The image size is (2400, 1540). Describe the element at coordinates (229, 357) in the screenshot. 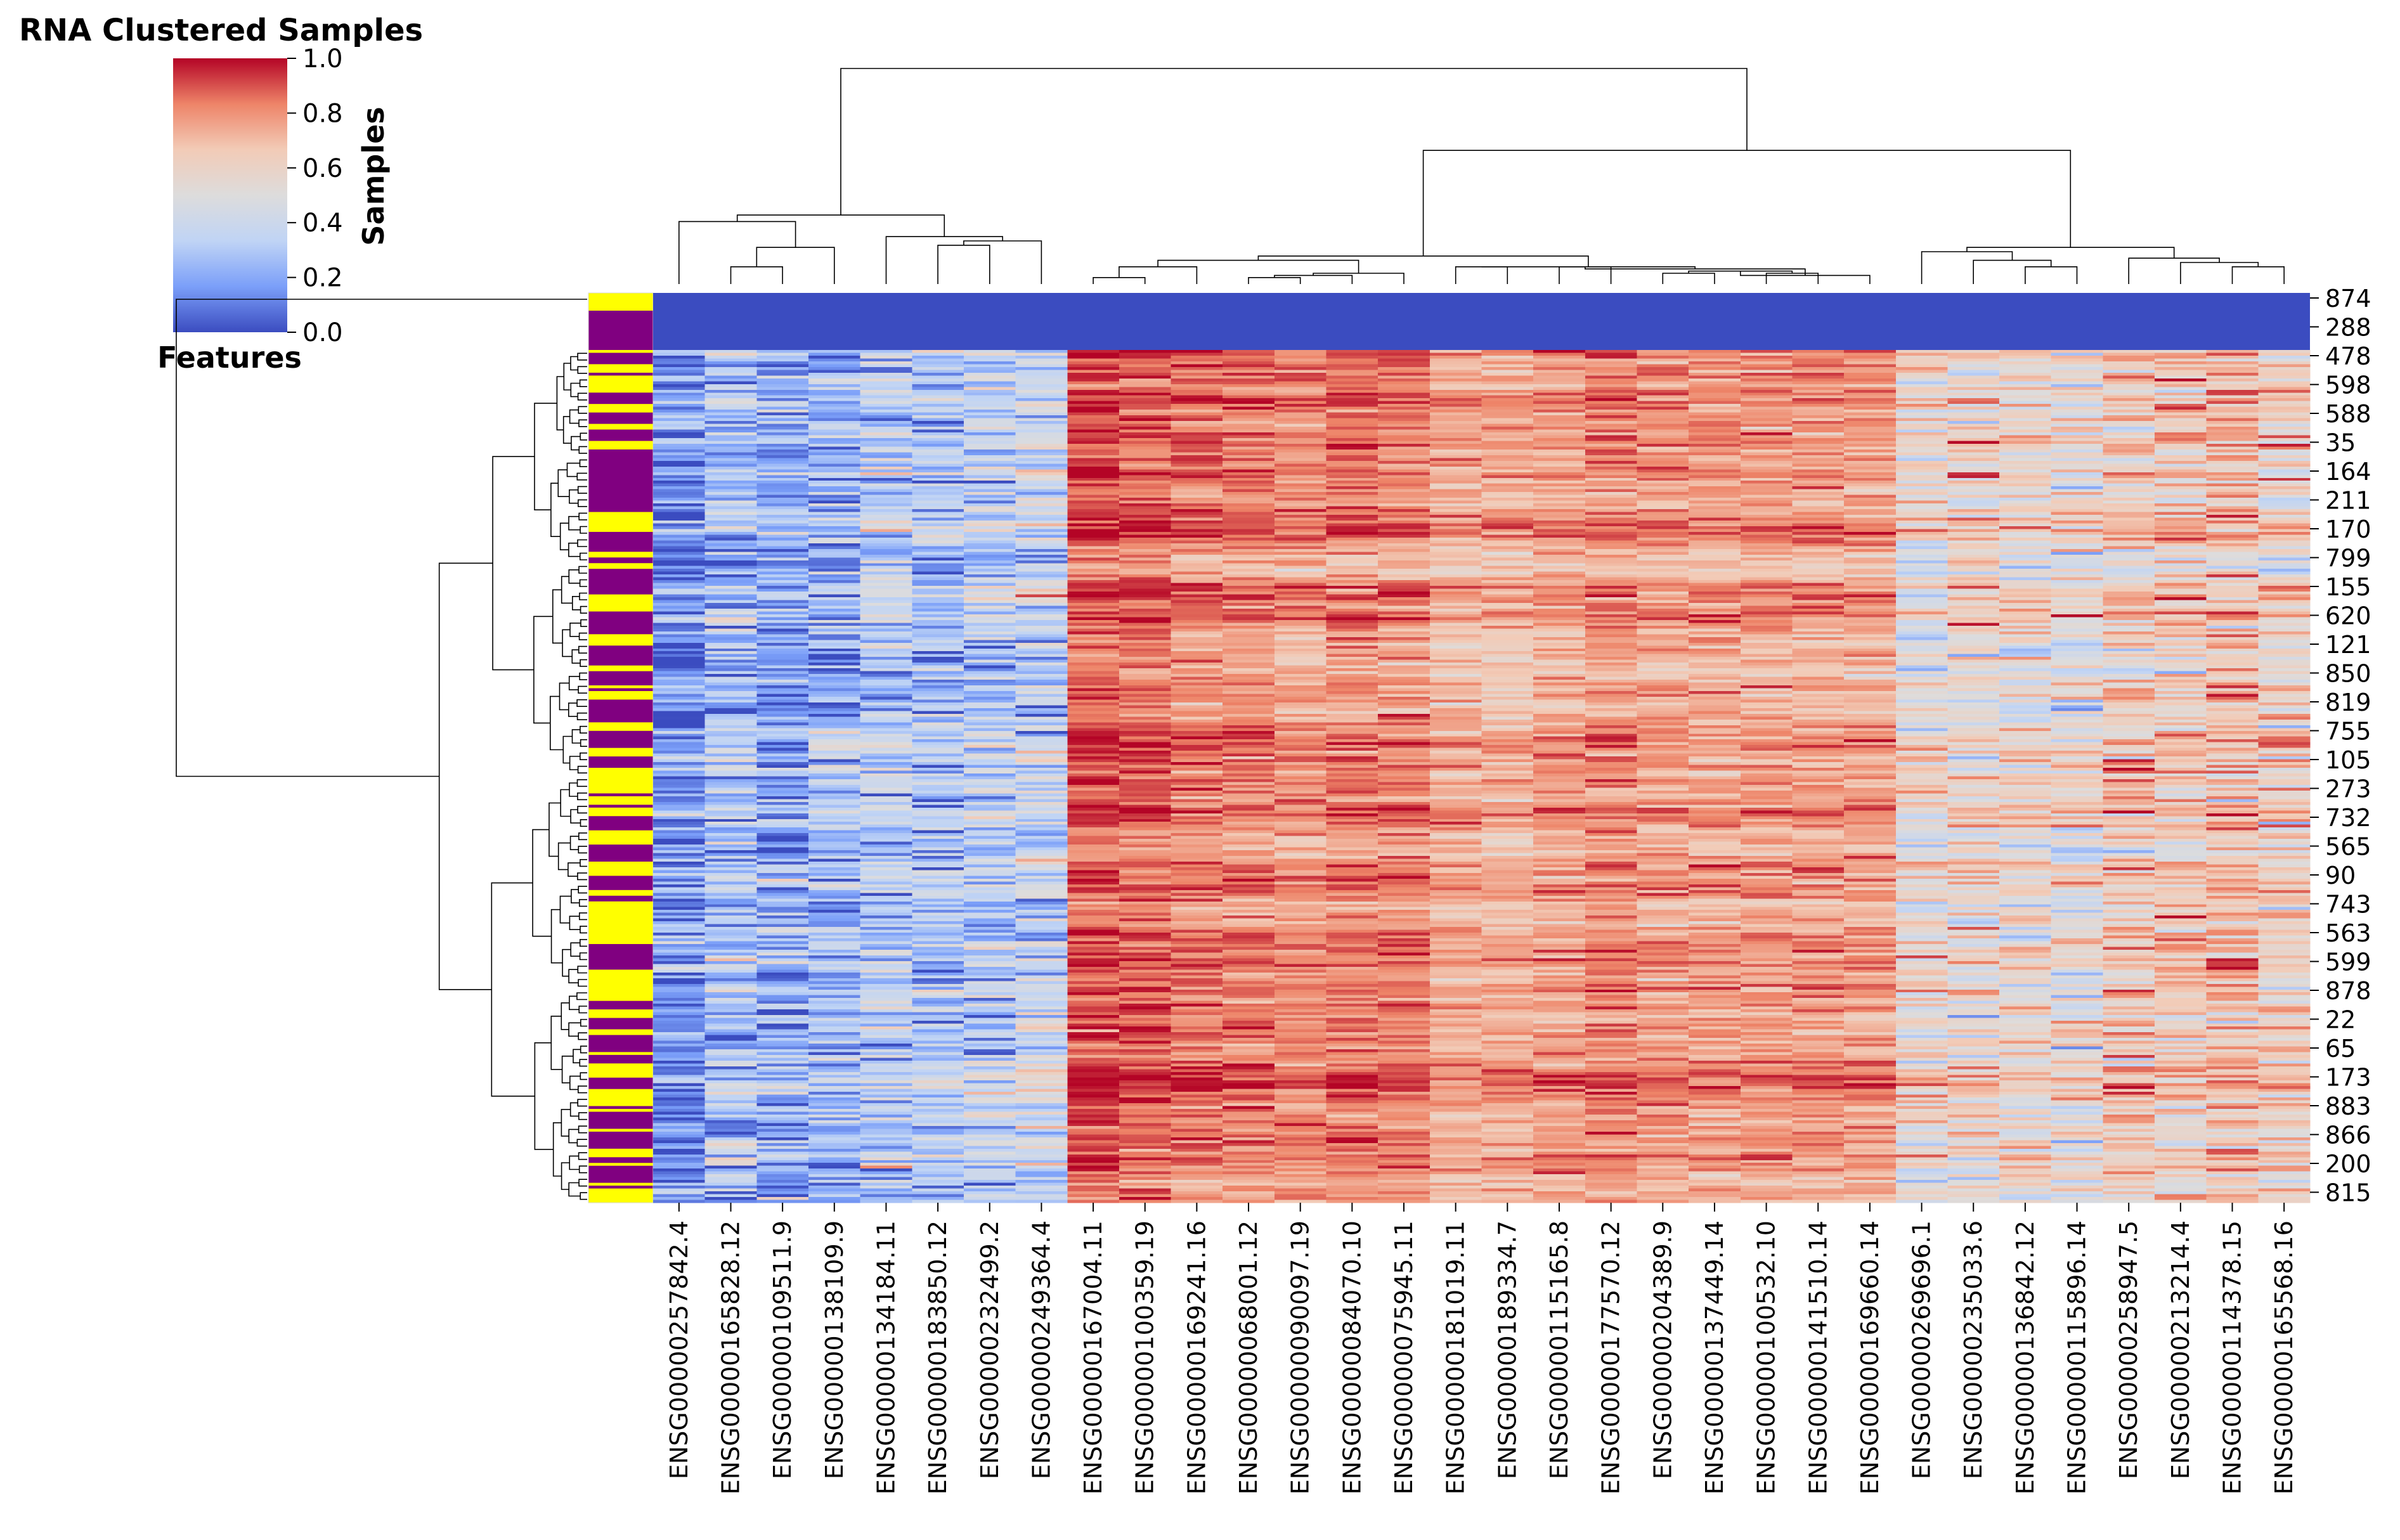

I see `x-axis-label: Features` at that location.